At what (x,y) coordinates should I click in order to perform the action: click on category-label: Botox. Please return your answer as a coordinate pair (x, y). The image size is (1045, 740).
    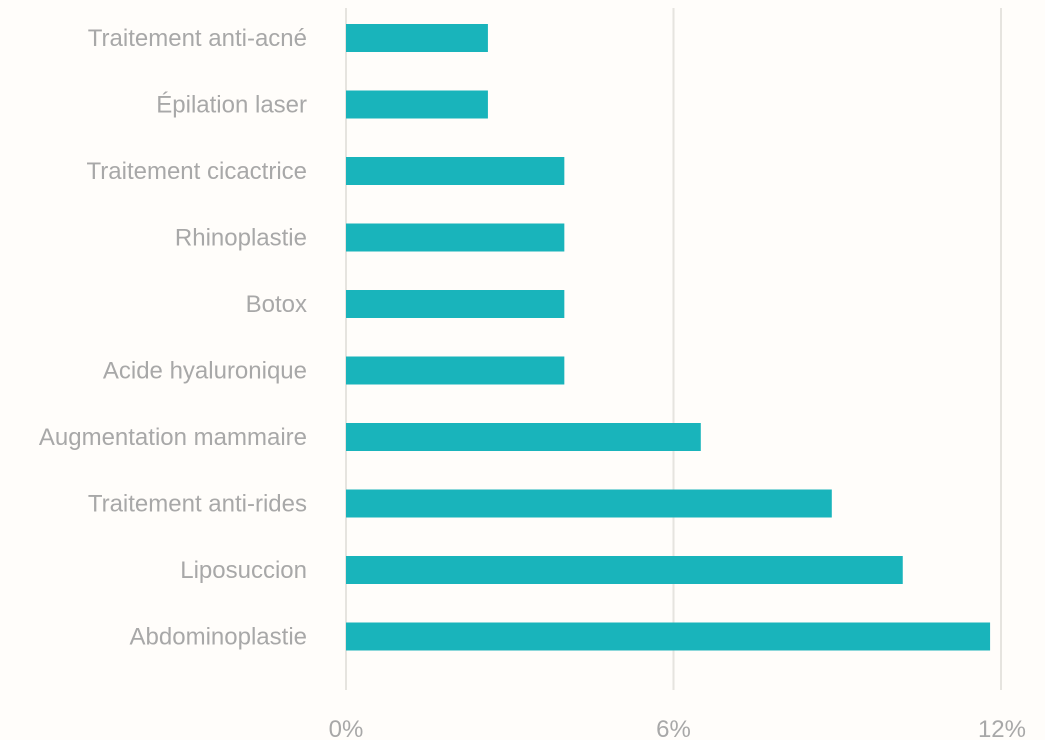
    Looking at the image, I should click on (276, 304).